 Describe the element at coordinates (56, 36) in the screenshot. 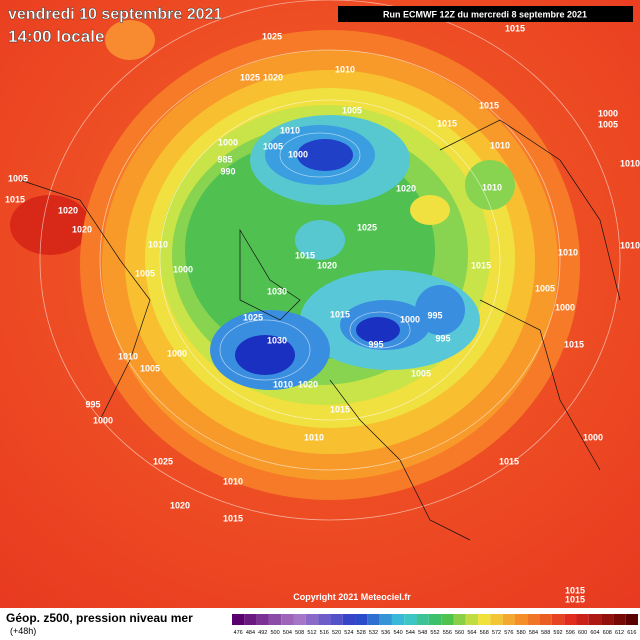

I see `time-title: 14:00 locale` at that location.